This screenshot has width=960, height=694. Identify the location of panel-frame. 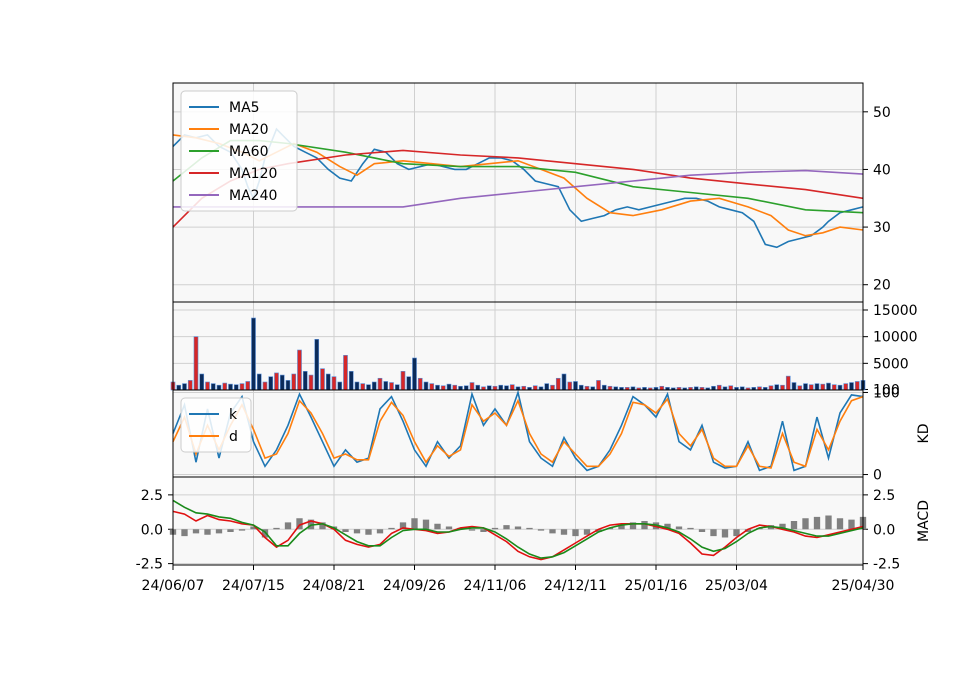
(518, 521).